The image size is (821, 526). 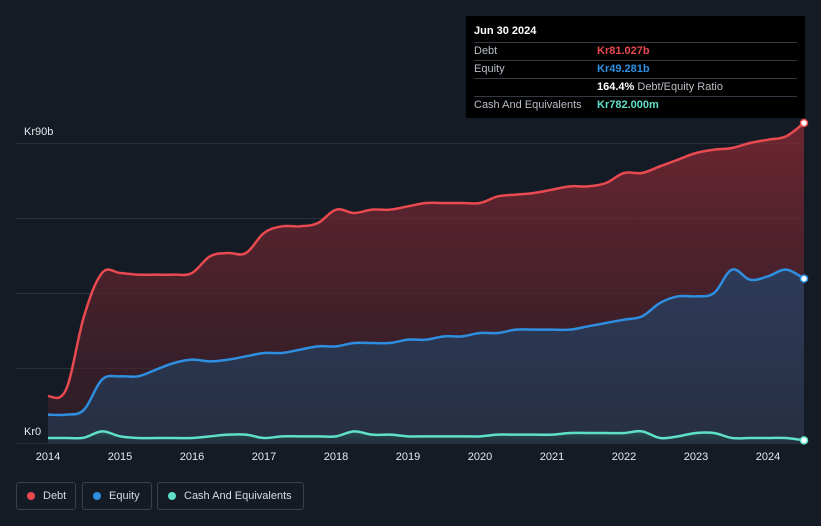 I want to click on ratio-suffix: Debt/Equity Ratio, so click(x=680, y=87).